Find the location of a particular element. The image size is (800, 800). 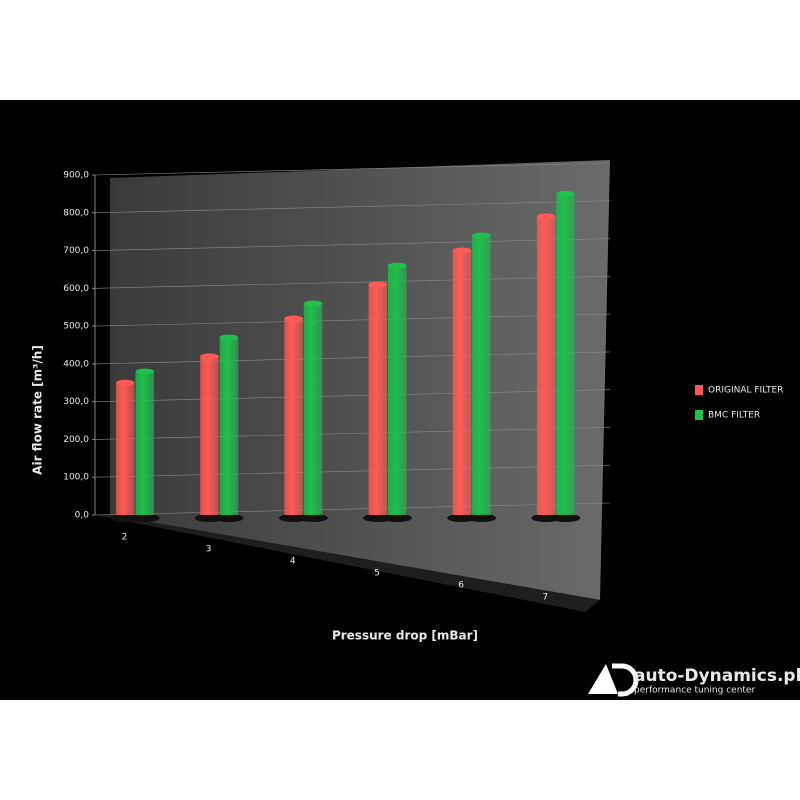

x-tick-label: 3 is located at coordinates (209, 550).